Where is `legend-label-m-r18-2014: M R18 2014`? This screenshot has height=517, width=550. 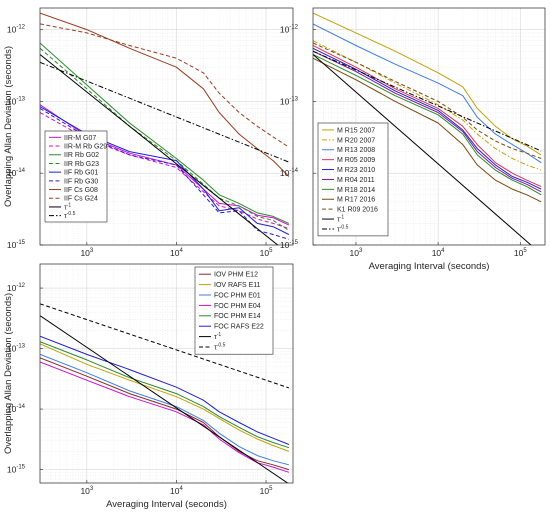
legend-label-m-r18-2014: M R18 2014 is located at coordinates (356, 190).